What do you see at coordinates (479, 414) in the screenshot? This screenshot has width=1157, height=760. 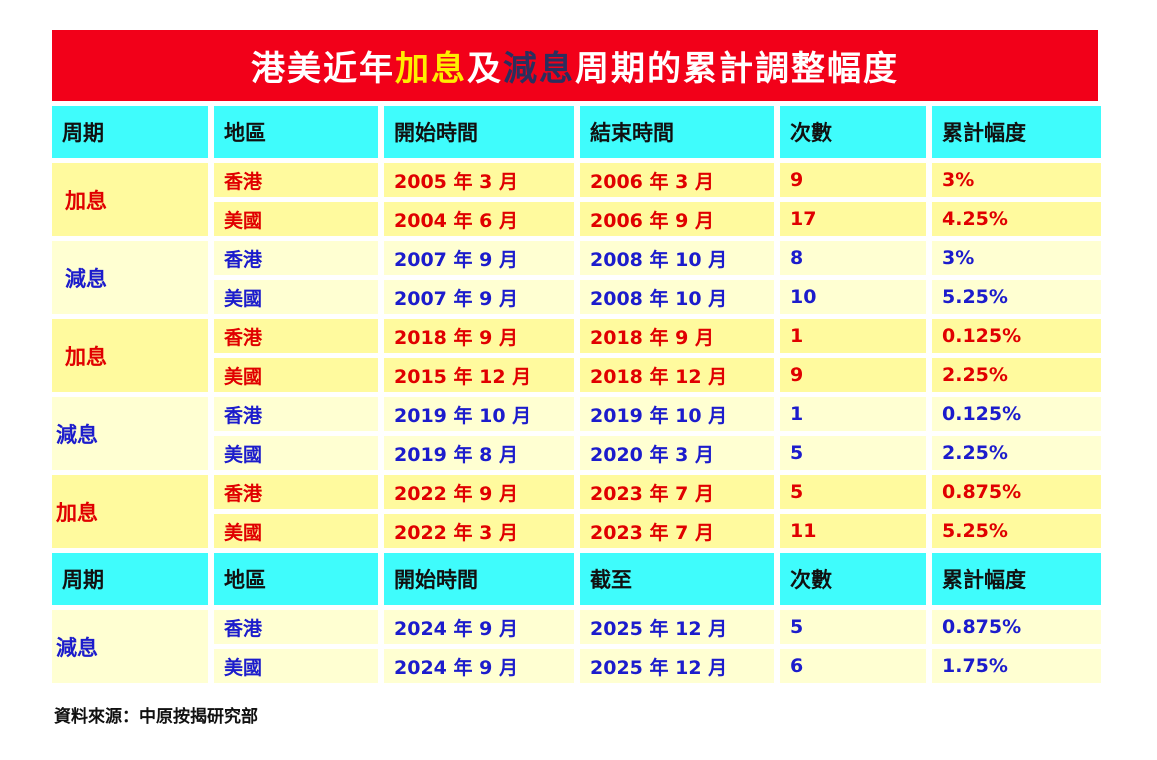 I see `start-cell: 2019 年 10 月` at bounding box center [479, 414].